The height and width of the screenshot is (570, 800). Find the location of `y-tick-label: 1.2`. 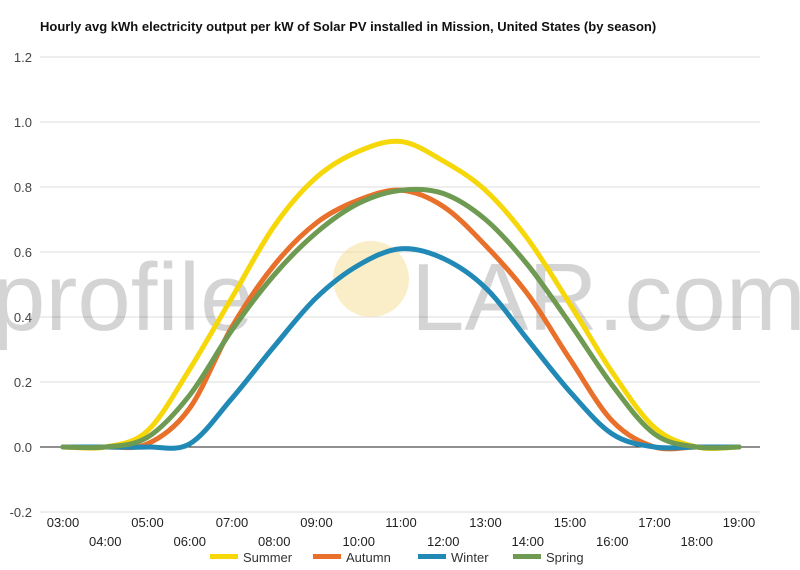

y-tick-label: 1.2 is located at coordinates (23, 57).